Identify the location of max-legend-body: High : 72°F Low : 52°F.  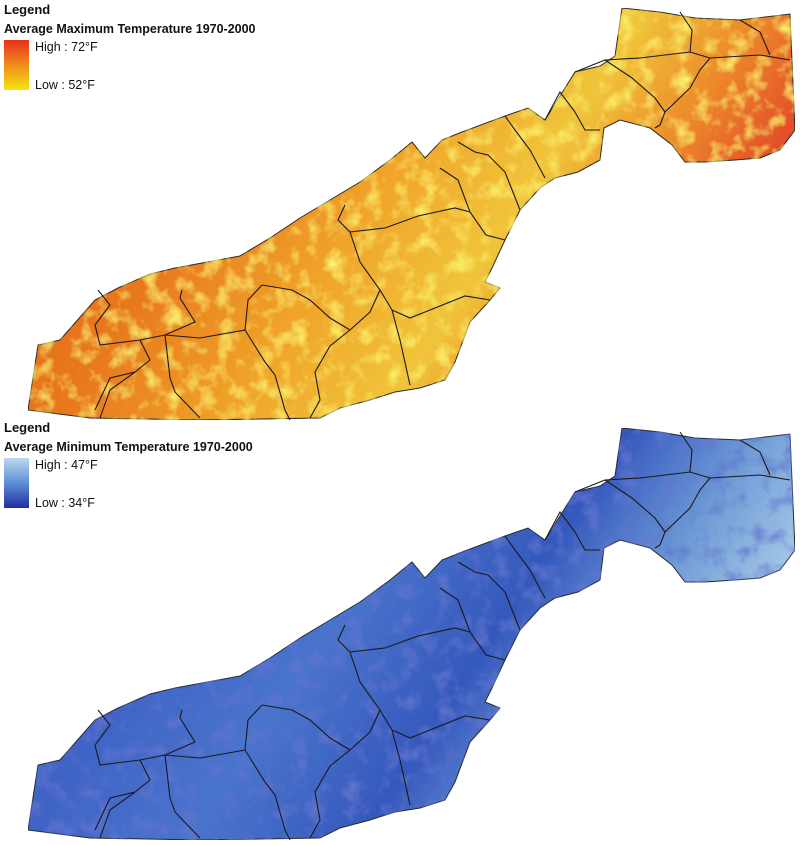
(130, 68).